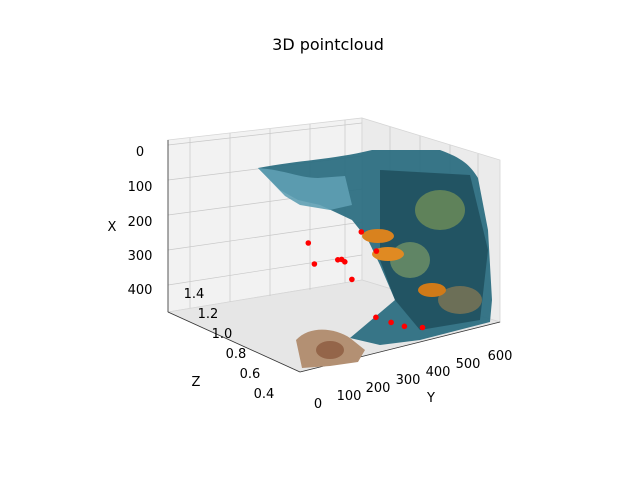 Image resolution: width=640 pixels, height=480 pixels. Describe the element at coordinates (234, 342) in the screenshot. I see `z-axis-line` at that location.